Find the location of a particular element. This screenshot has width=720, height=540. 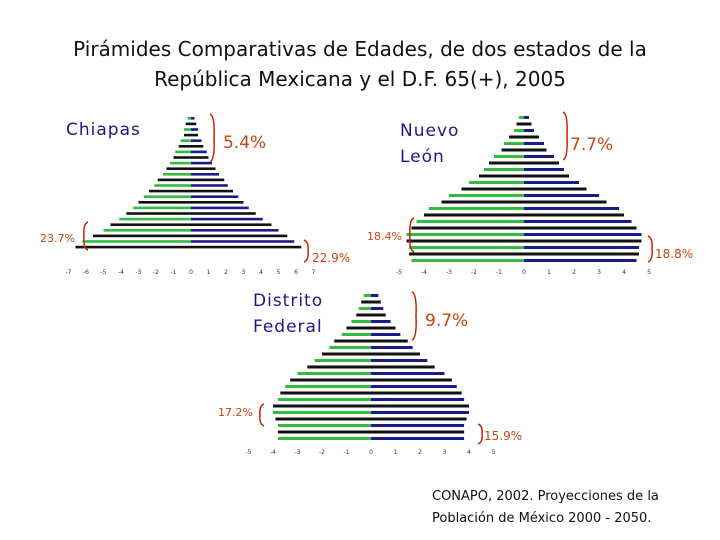

chiapas-tick-label: 0 is located at coordinates (191, 272).